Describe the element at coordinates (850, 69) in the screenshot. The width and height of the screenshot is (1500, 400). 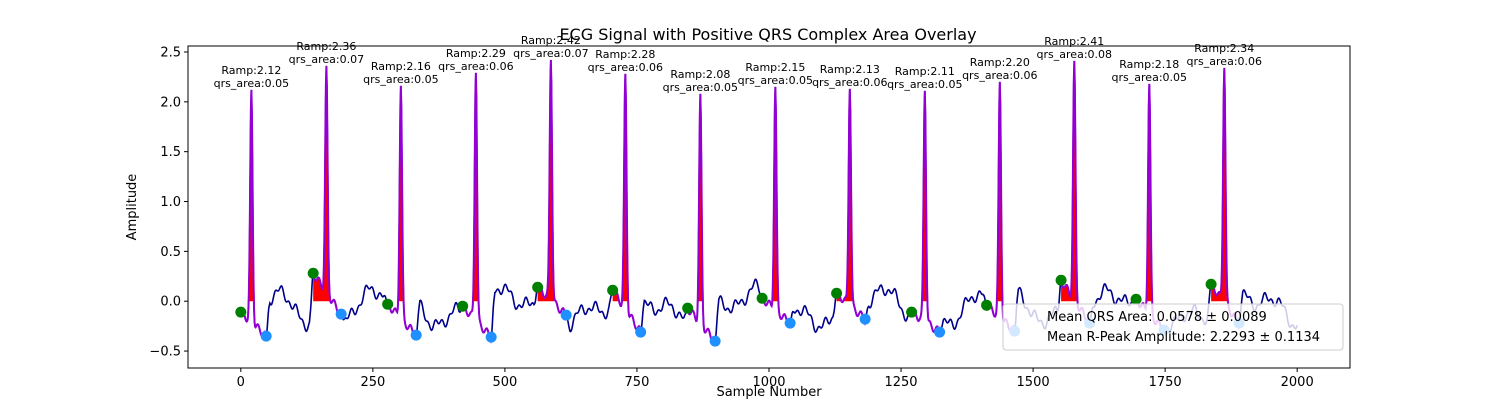
I see `ramp-annotation: Ramp:2.13` at that location.